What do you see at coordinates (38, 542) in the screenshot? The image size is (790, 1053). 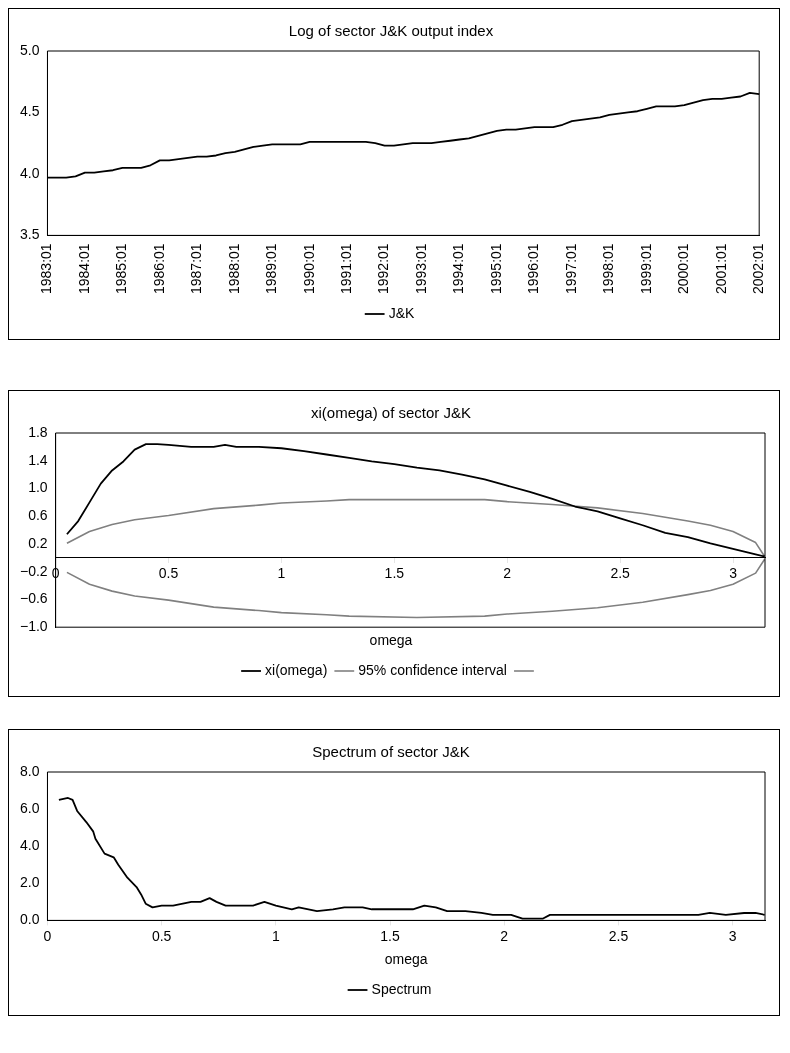 I see `y-tick-label: 0.2` at bounding box center [38, 542].